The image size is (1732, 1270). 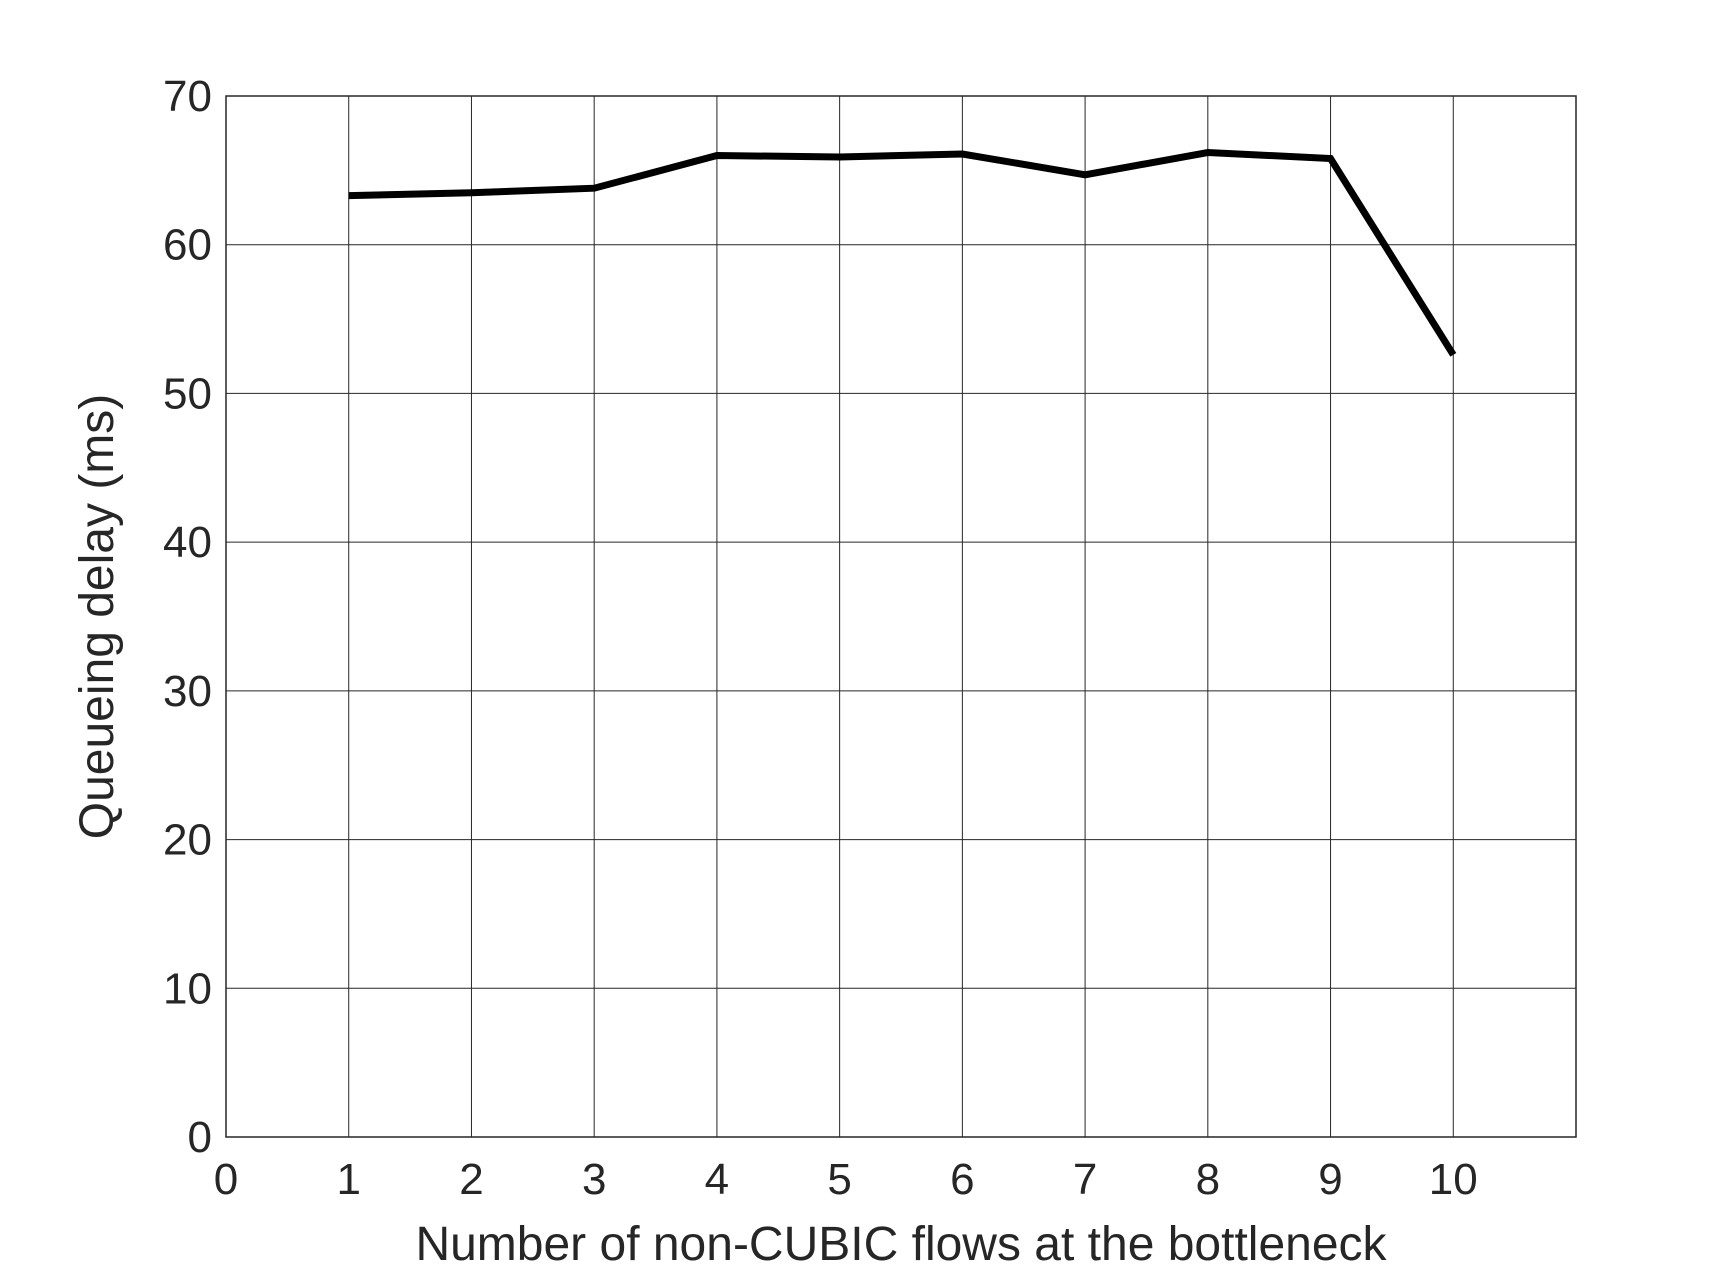 What do you see at coordinates (1330, 1179) in the screenshot?
I see `x-tick-label: 9` at bounding box center [1330, 1179].